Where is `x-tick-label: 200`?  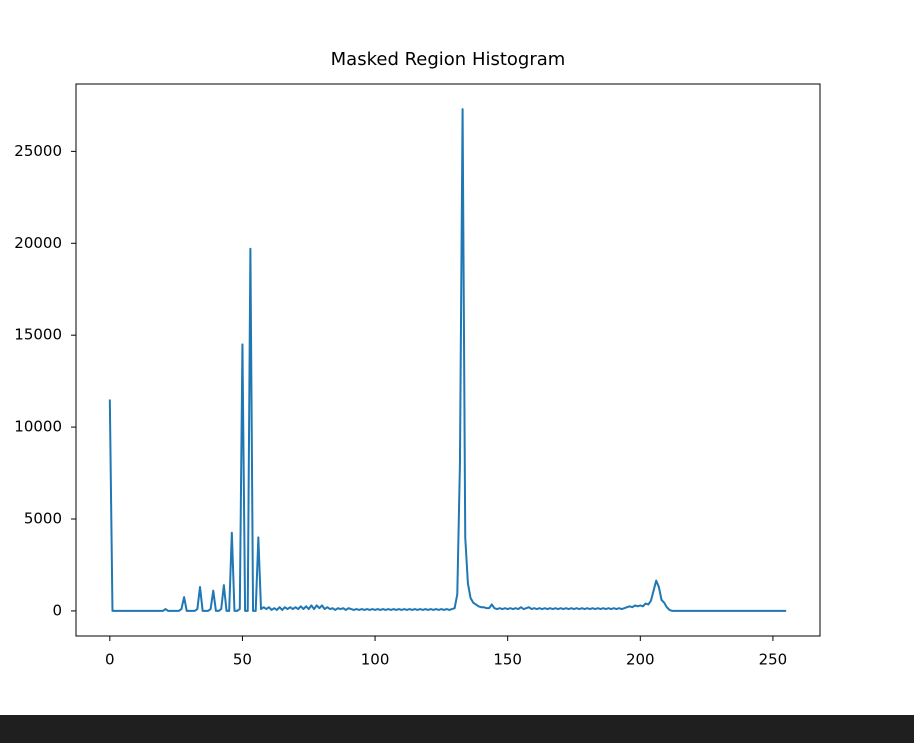 x-tick-label: 200 is located at coordinates (640, 660).